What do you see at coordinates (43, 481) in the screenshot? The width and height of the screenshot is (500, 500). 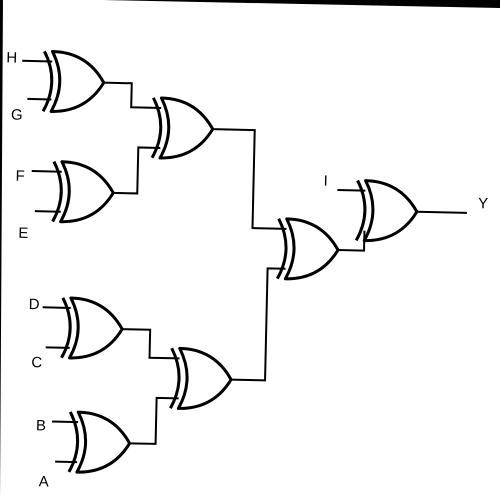 I see `input-label-a: A` at bounding box center [43, 481].